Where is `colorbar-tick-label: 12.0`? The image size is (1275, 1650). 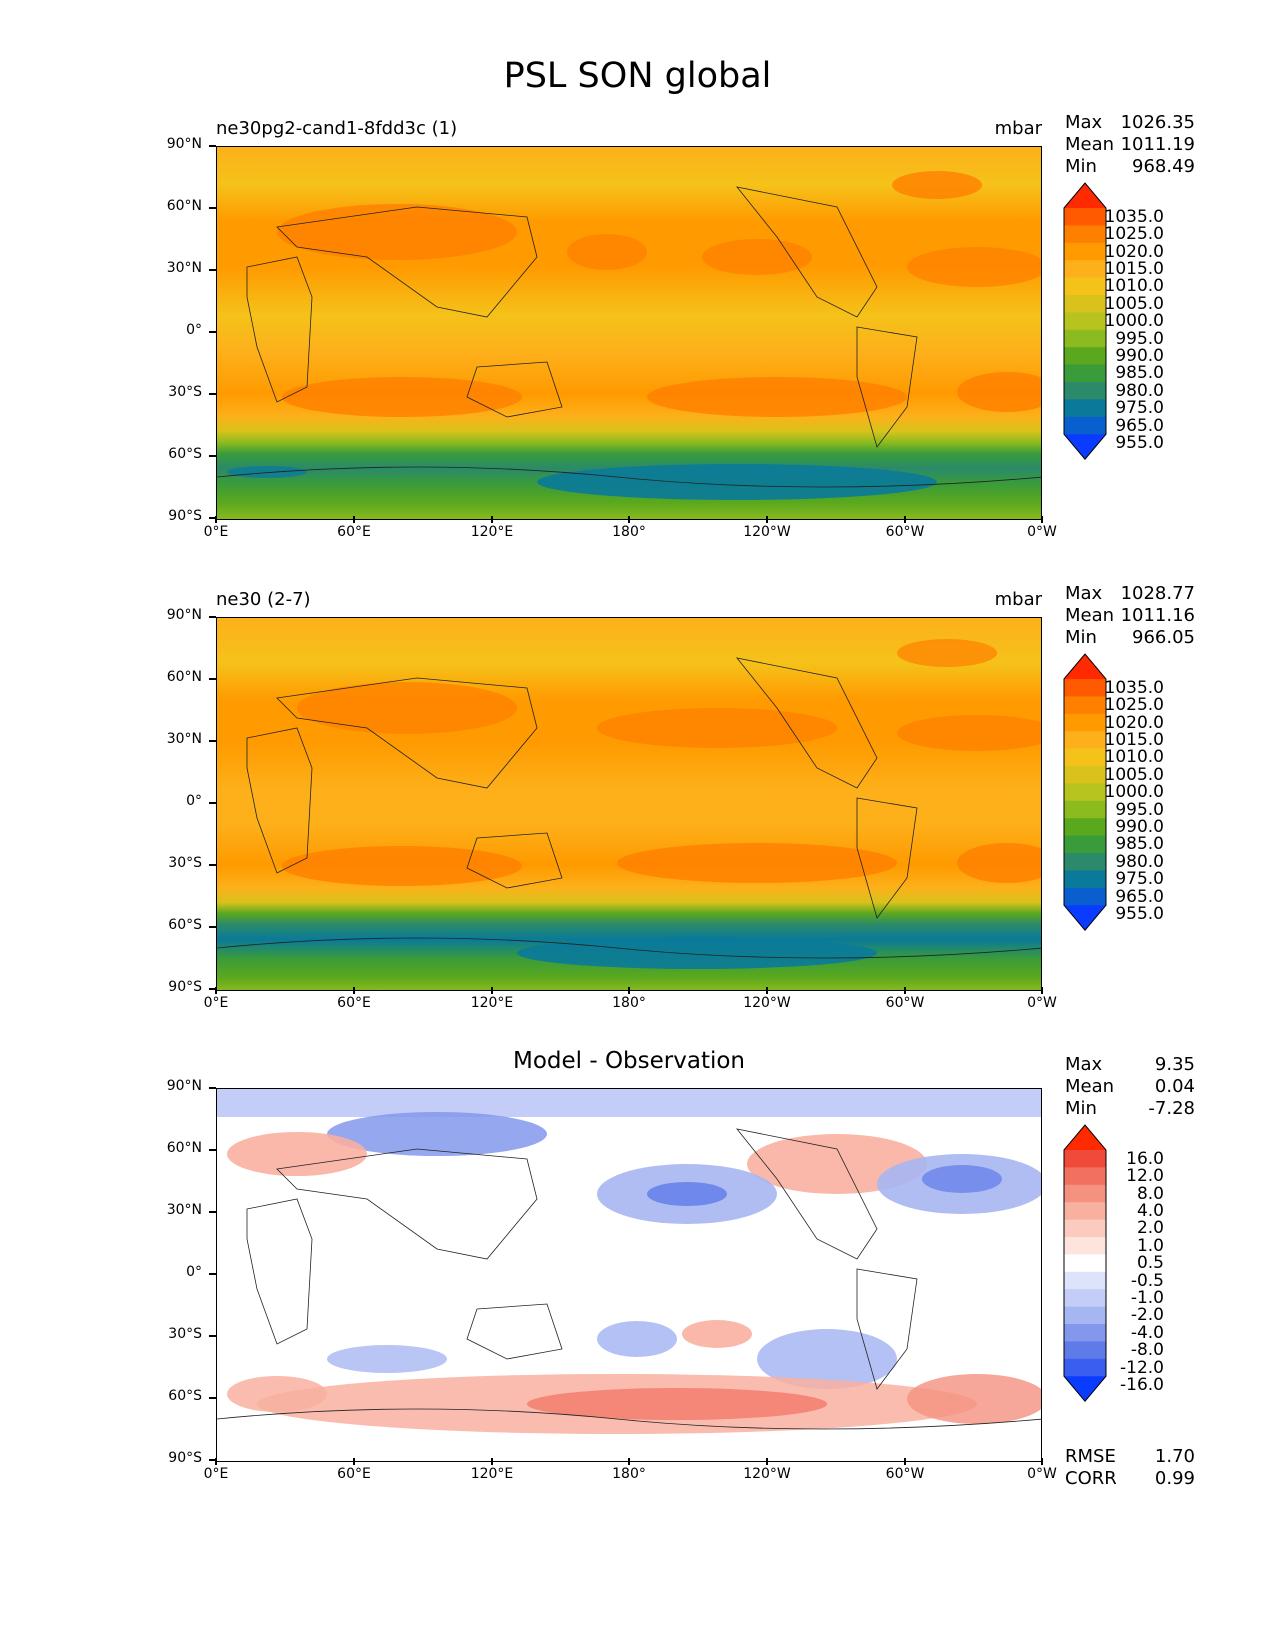
colorbar-tick-label: 12.0 is located at coordinates (1145, 1176).